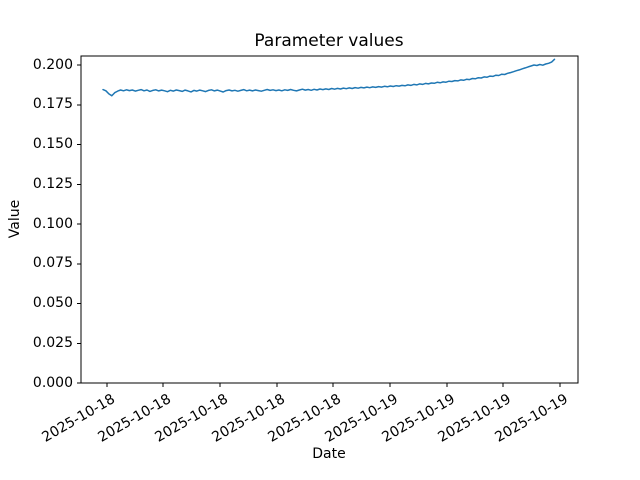 The width and height of the screenshot is (640, 480). I want to click on x-axis-label: Date, so click(329, 454).